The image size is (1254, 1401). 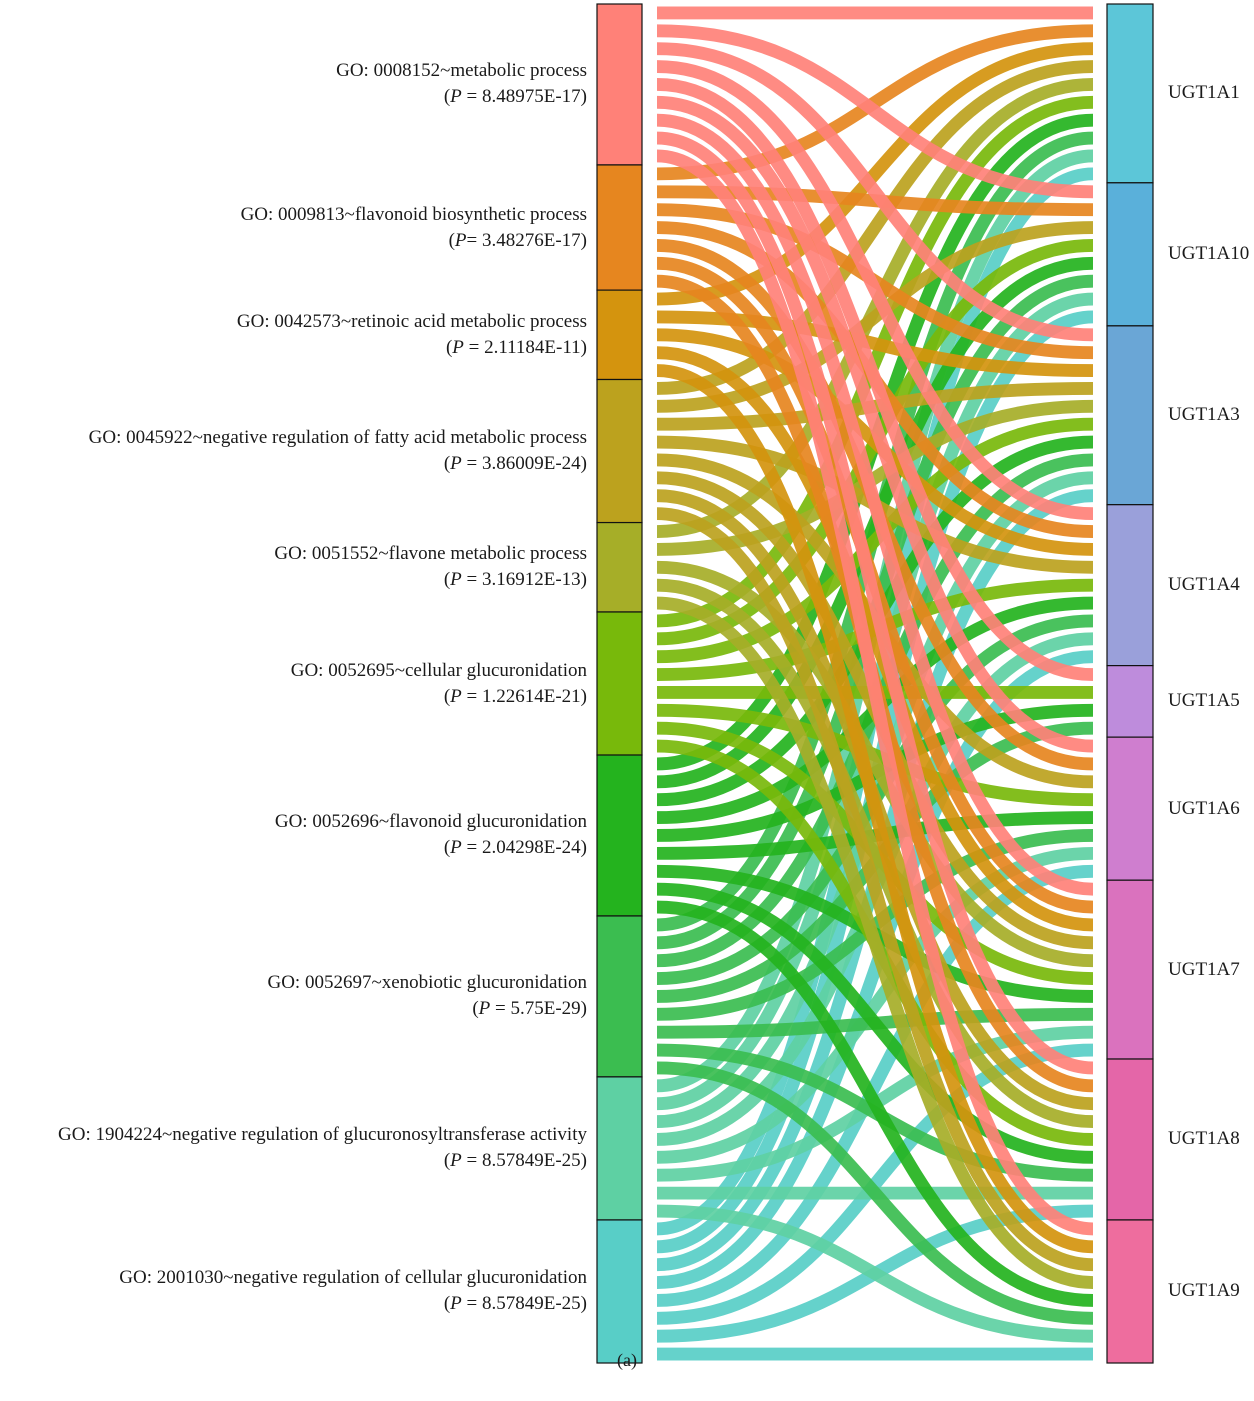 I want to click on gene-label: UGT1A8, so click(x=1204, y=1139).